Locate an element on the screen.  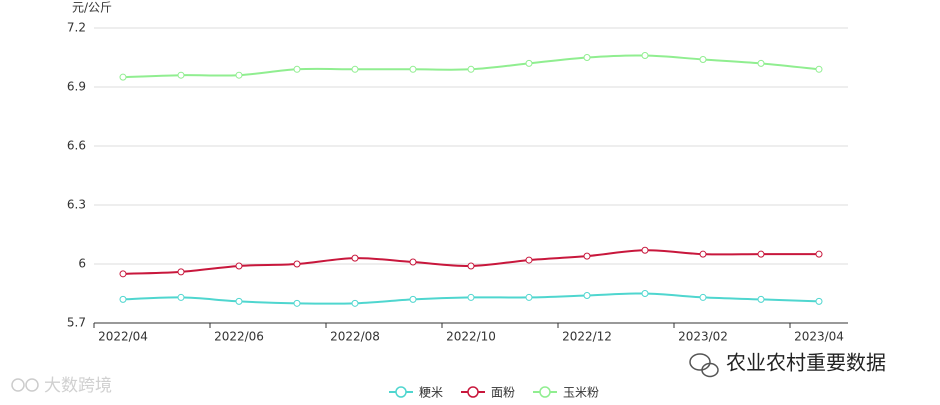
wechat-icon is located at coordinates (704, 365).